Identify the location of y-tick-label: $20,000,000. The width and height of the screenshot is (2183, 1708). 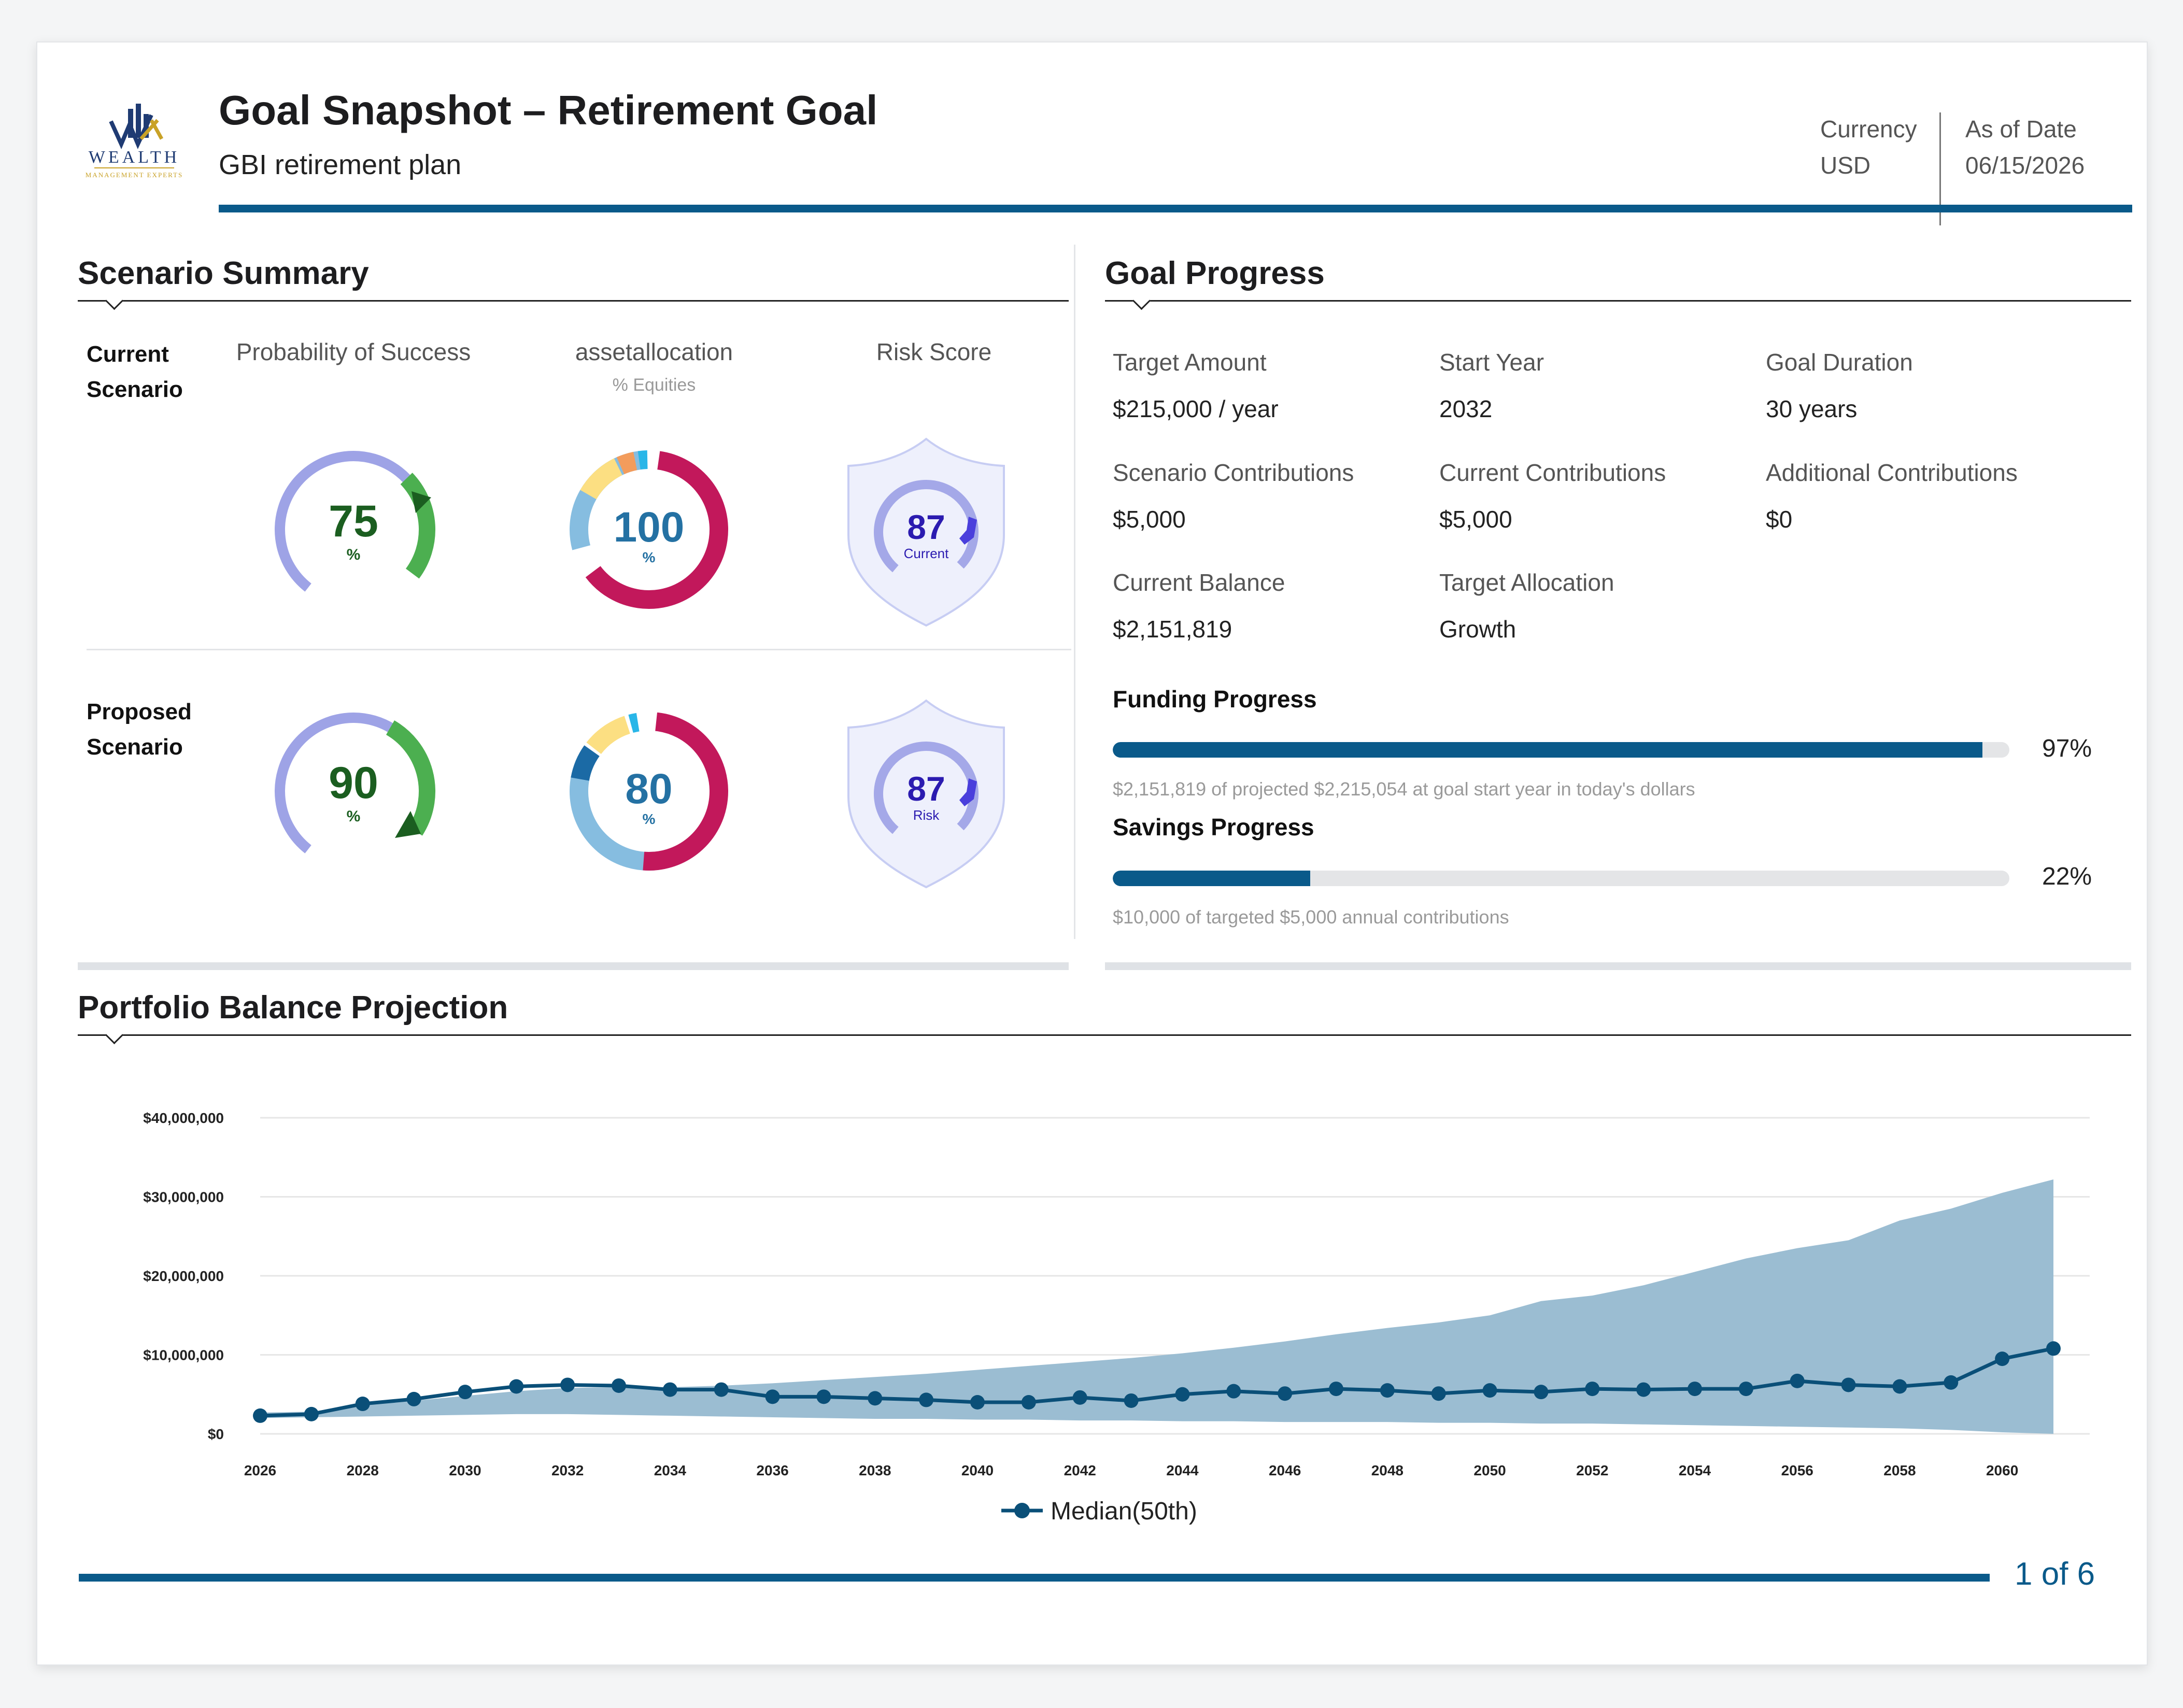
(184, 1276).